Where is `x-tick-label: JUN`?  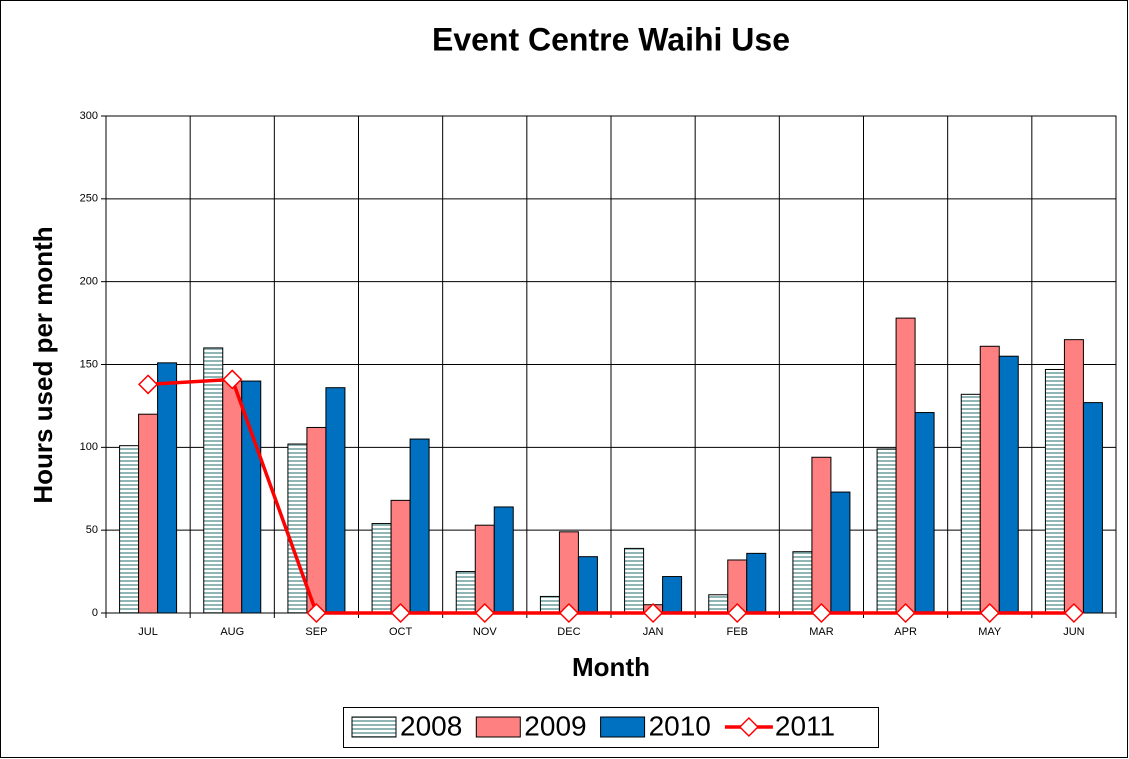
x-tick-label: JUN is located at coordinates (1073, 632).